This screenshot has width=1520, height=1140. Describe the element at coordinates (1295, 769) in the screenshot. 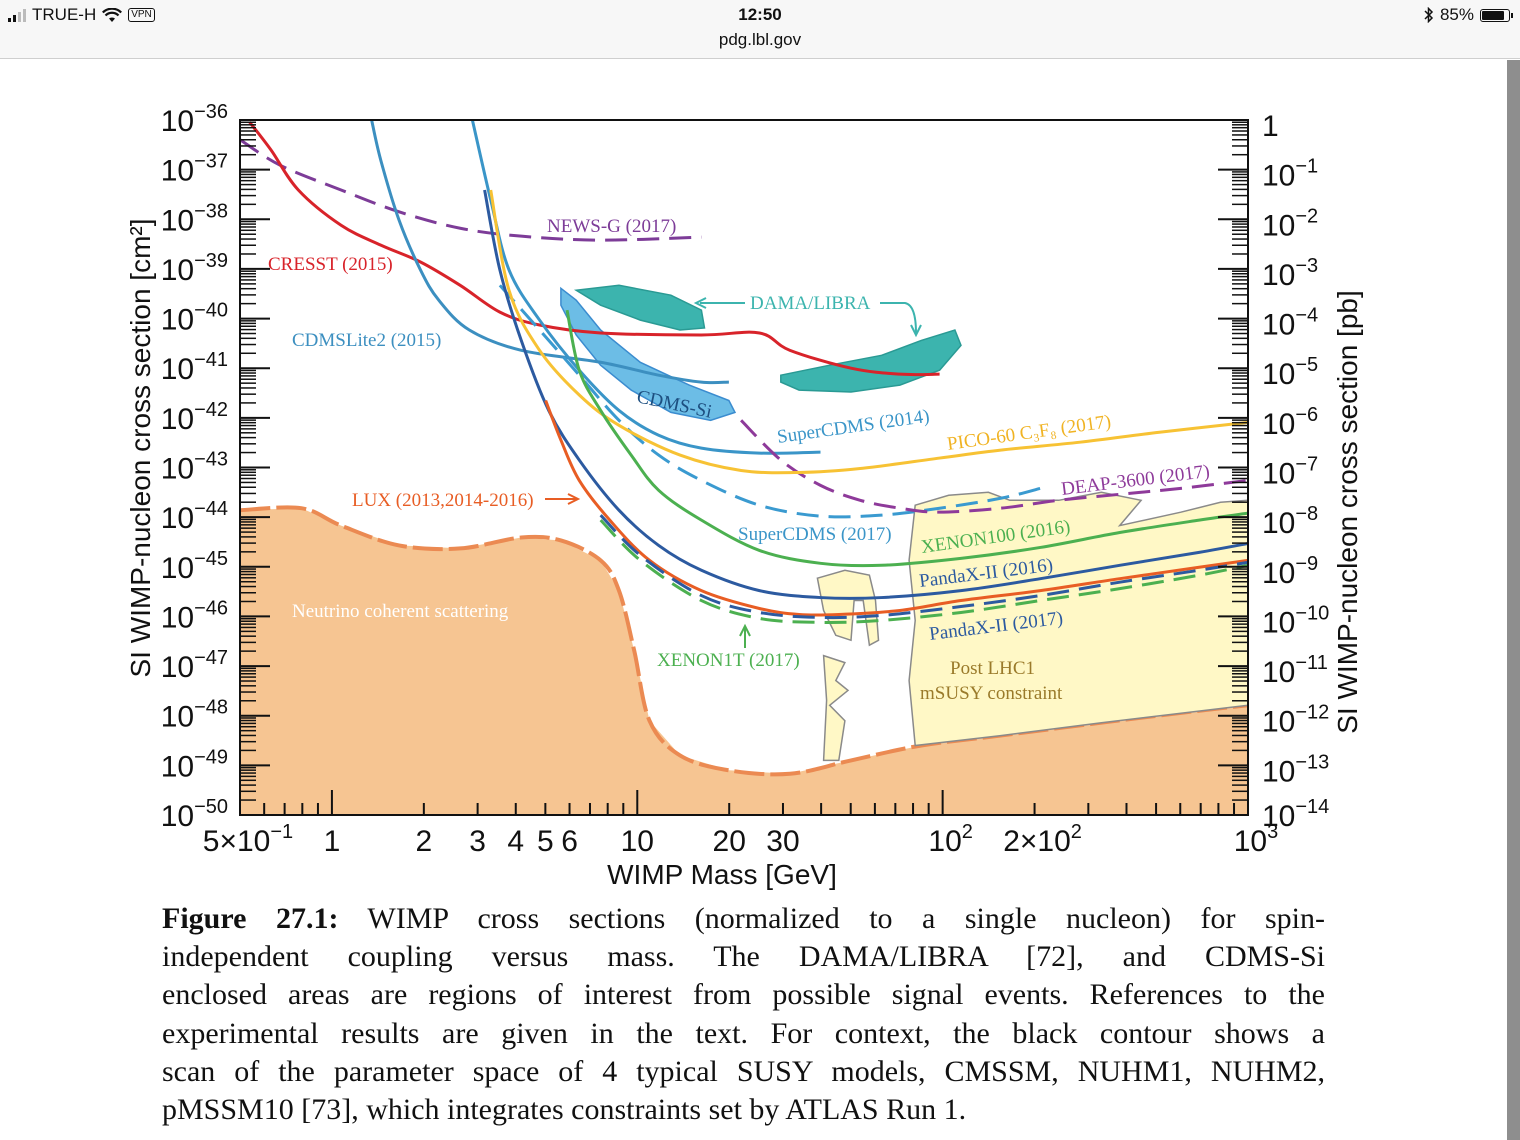

I see `y-tick-label-right: 10⁻¹³` at that location.